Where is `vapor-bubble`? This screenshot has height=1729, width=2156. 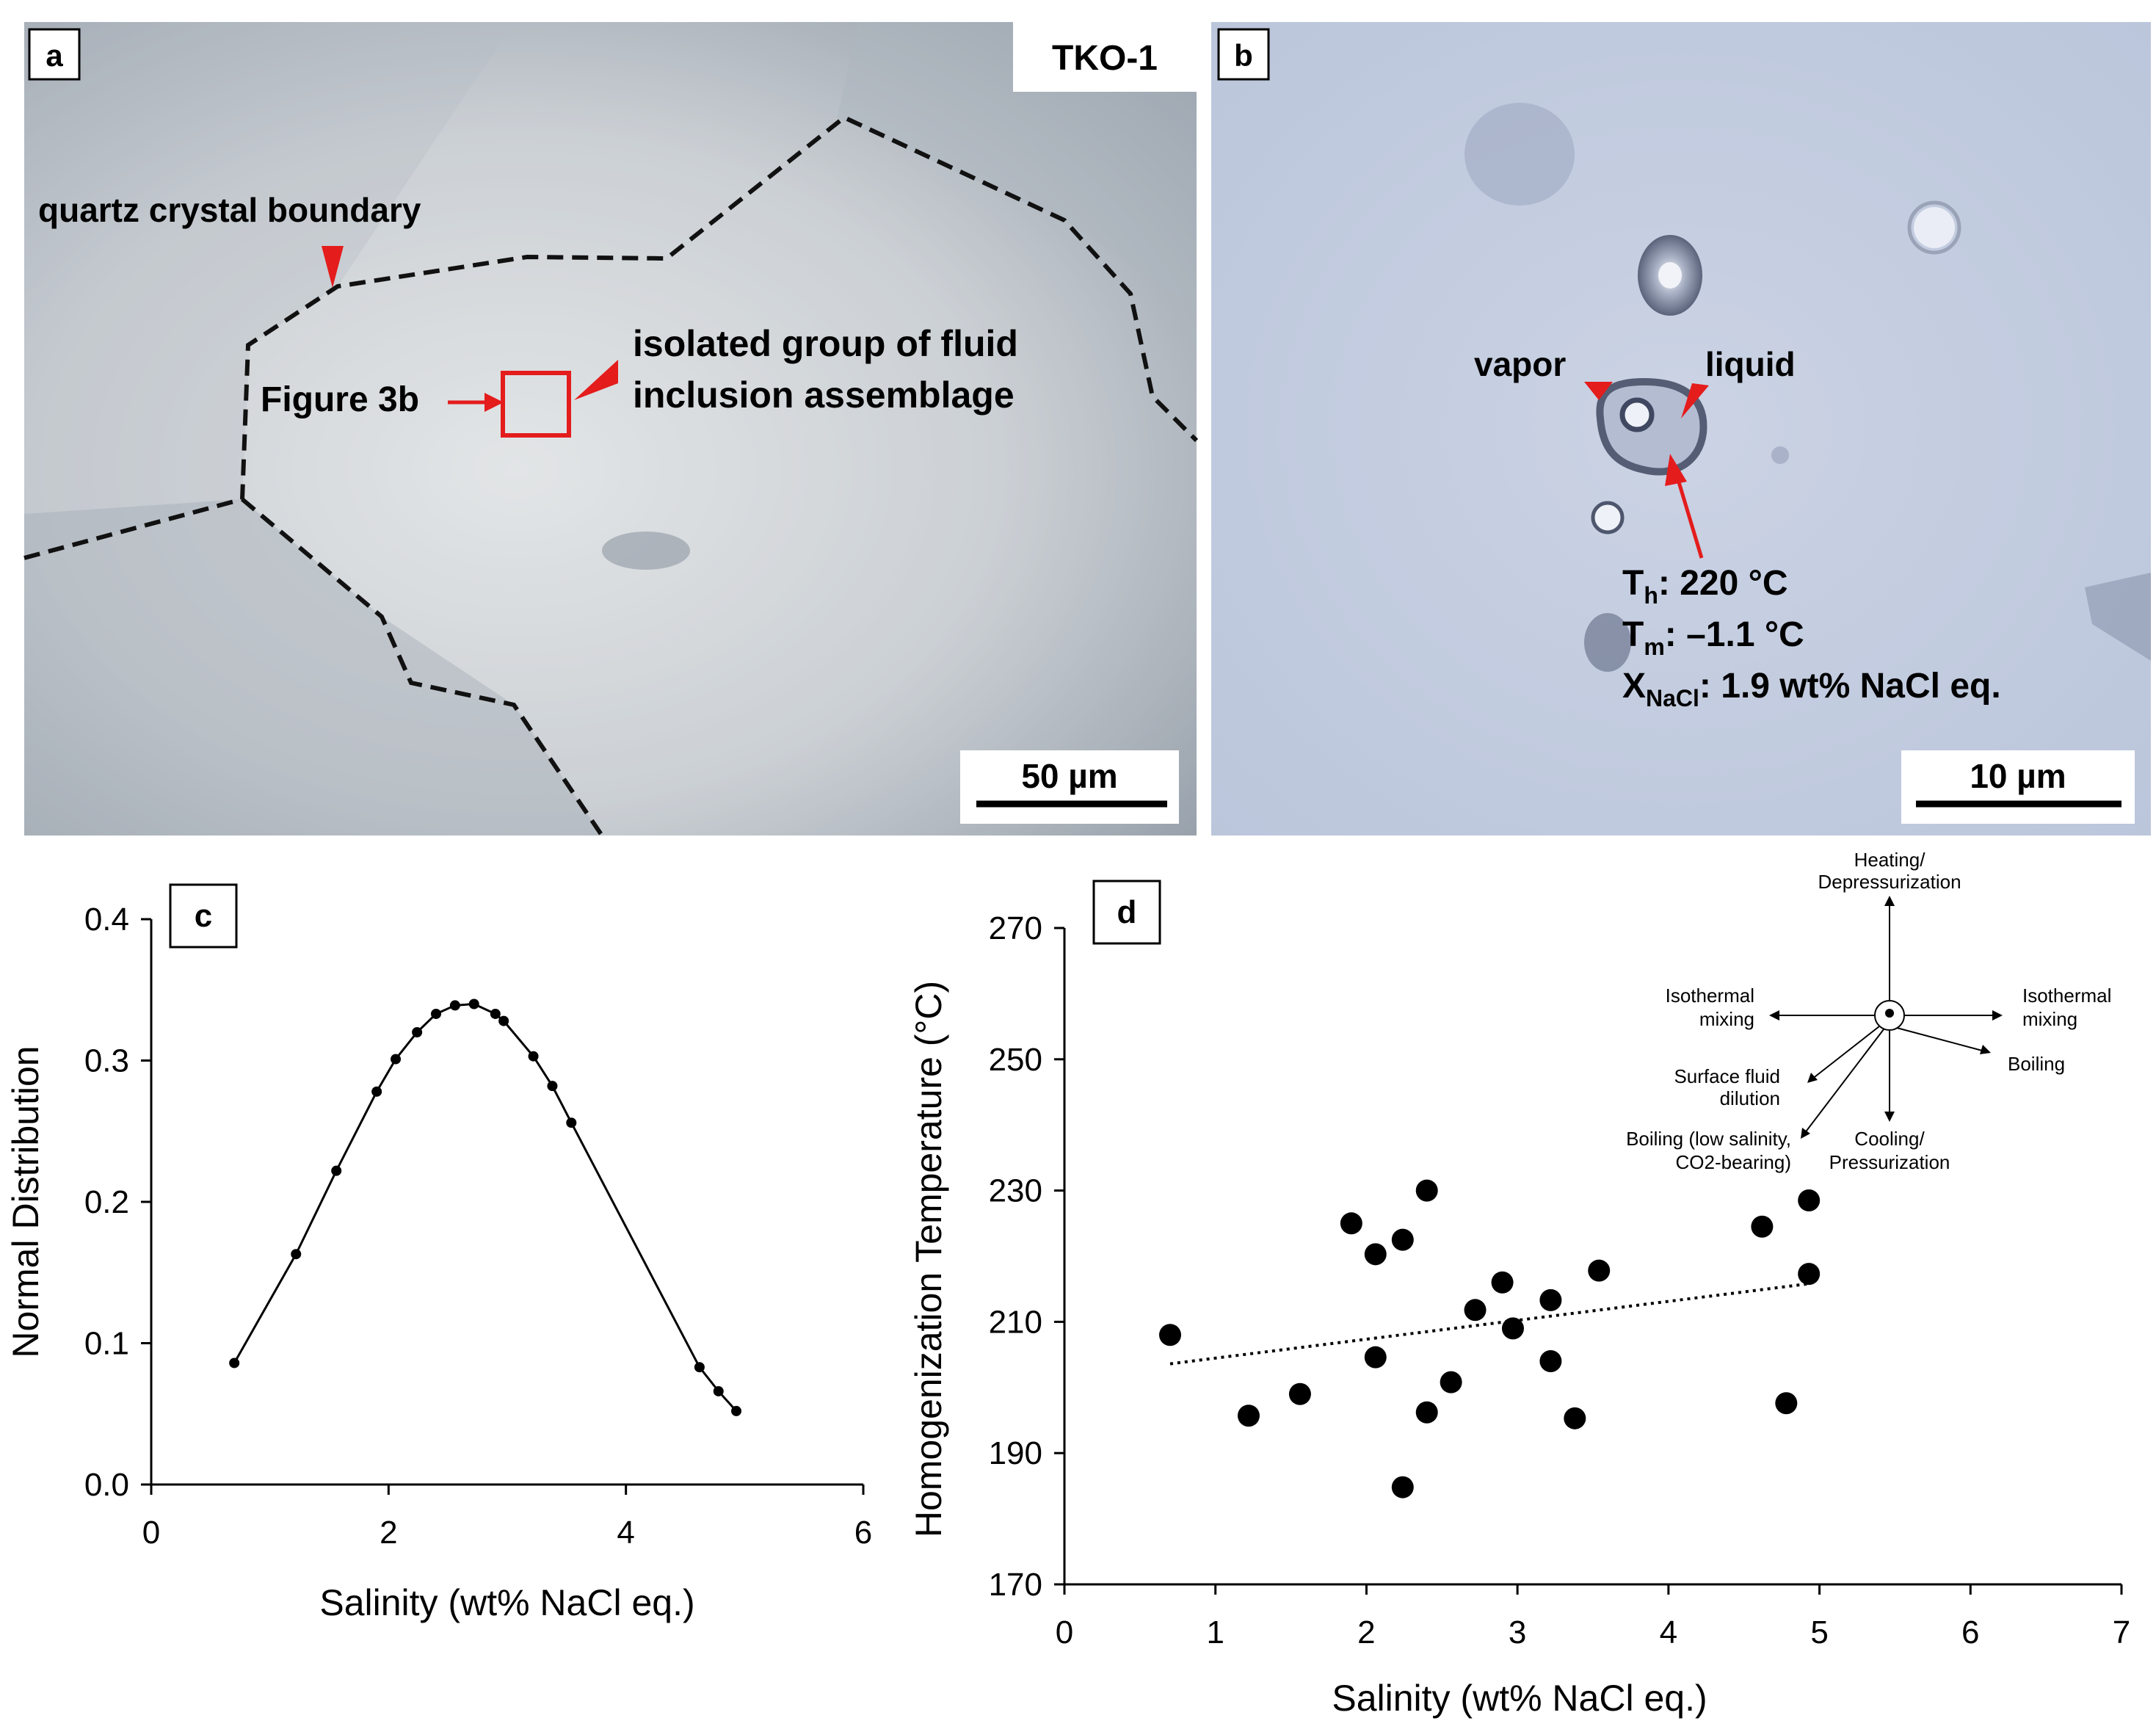 vapor-bubble is located at coordinates (1637, 414).